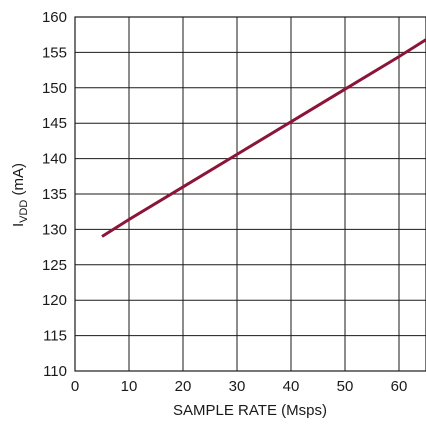  What do you see at coordinates (54, 52) in the screenshot?
I see `y-tick-label: 155` at bounding box center [54, 52].